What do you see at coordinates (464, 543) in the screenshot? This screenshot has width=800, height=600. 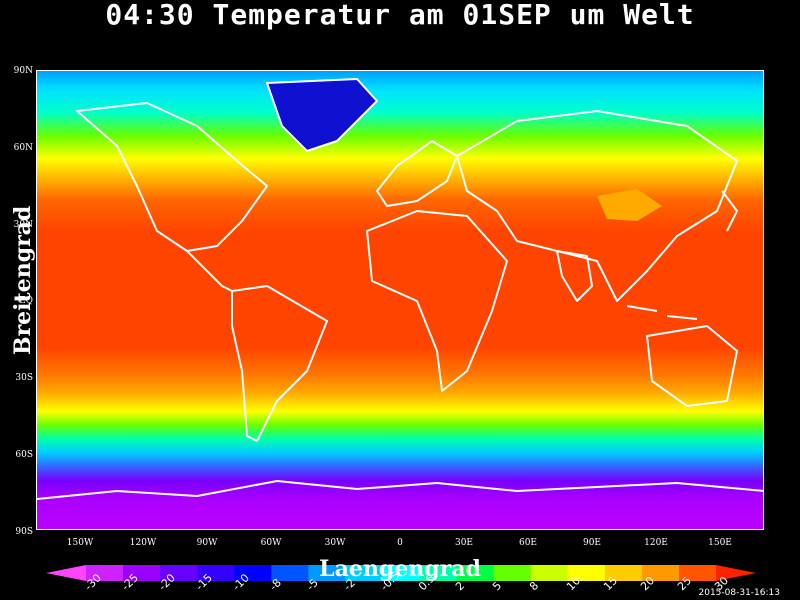 I see `x-tick-label: 30E` at bounding box center [464, 543].